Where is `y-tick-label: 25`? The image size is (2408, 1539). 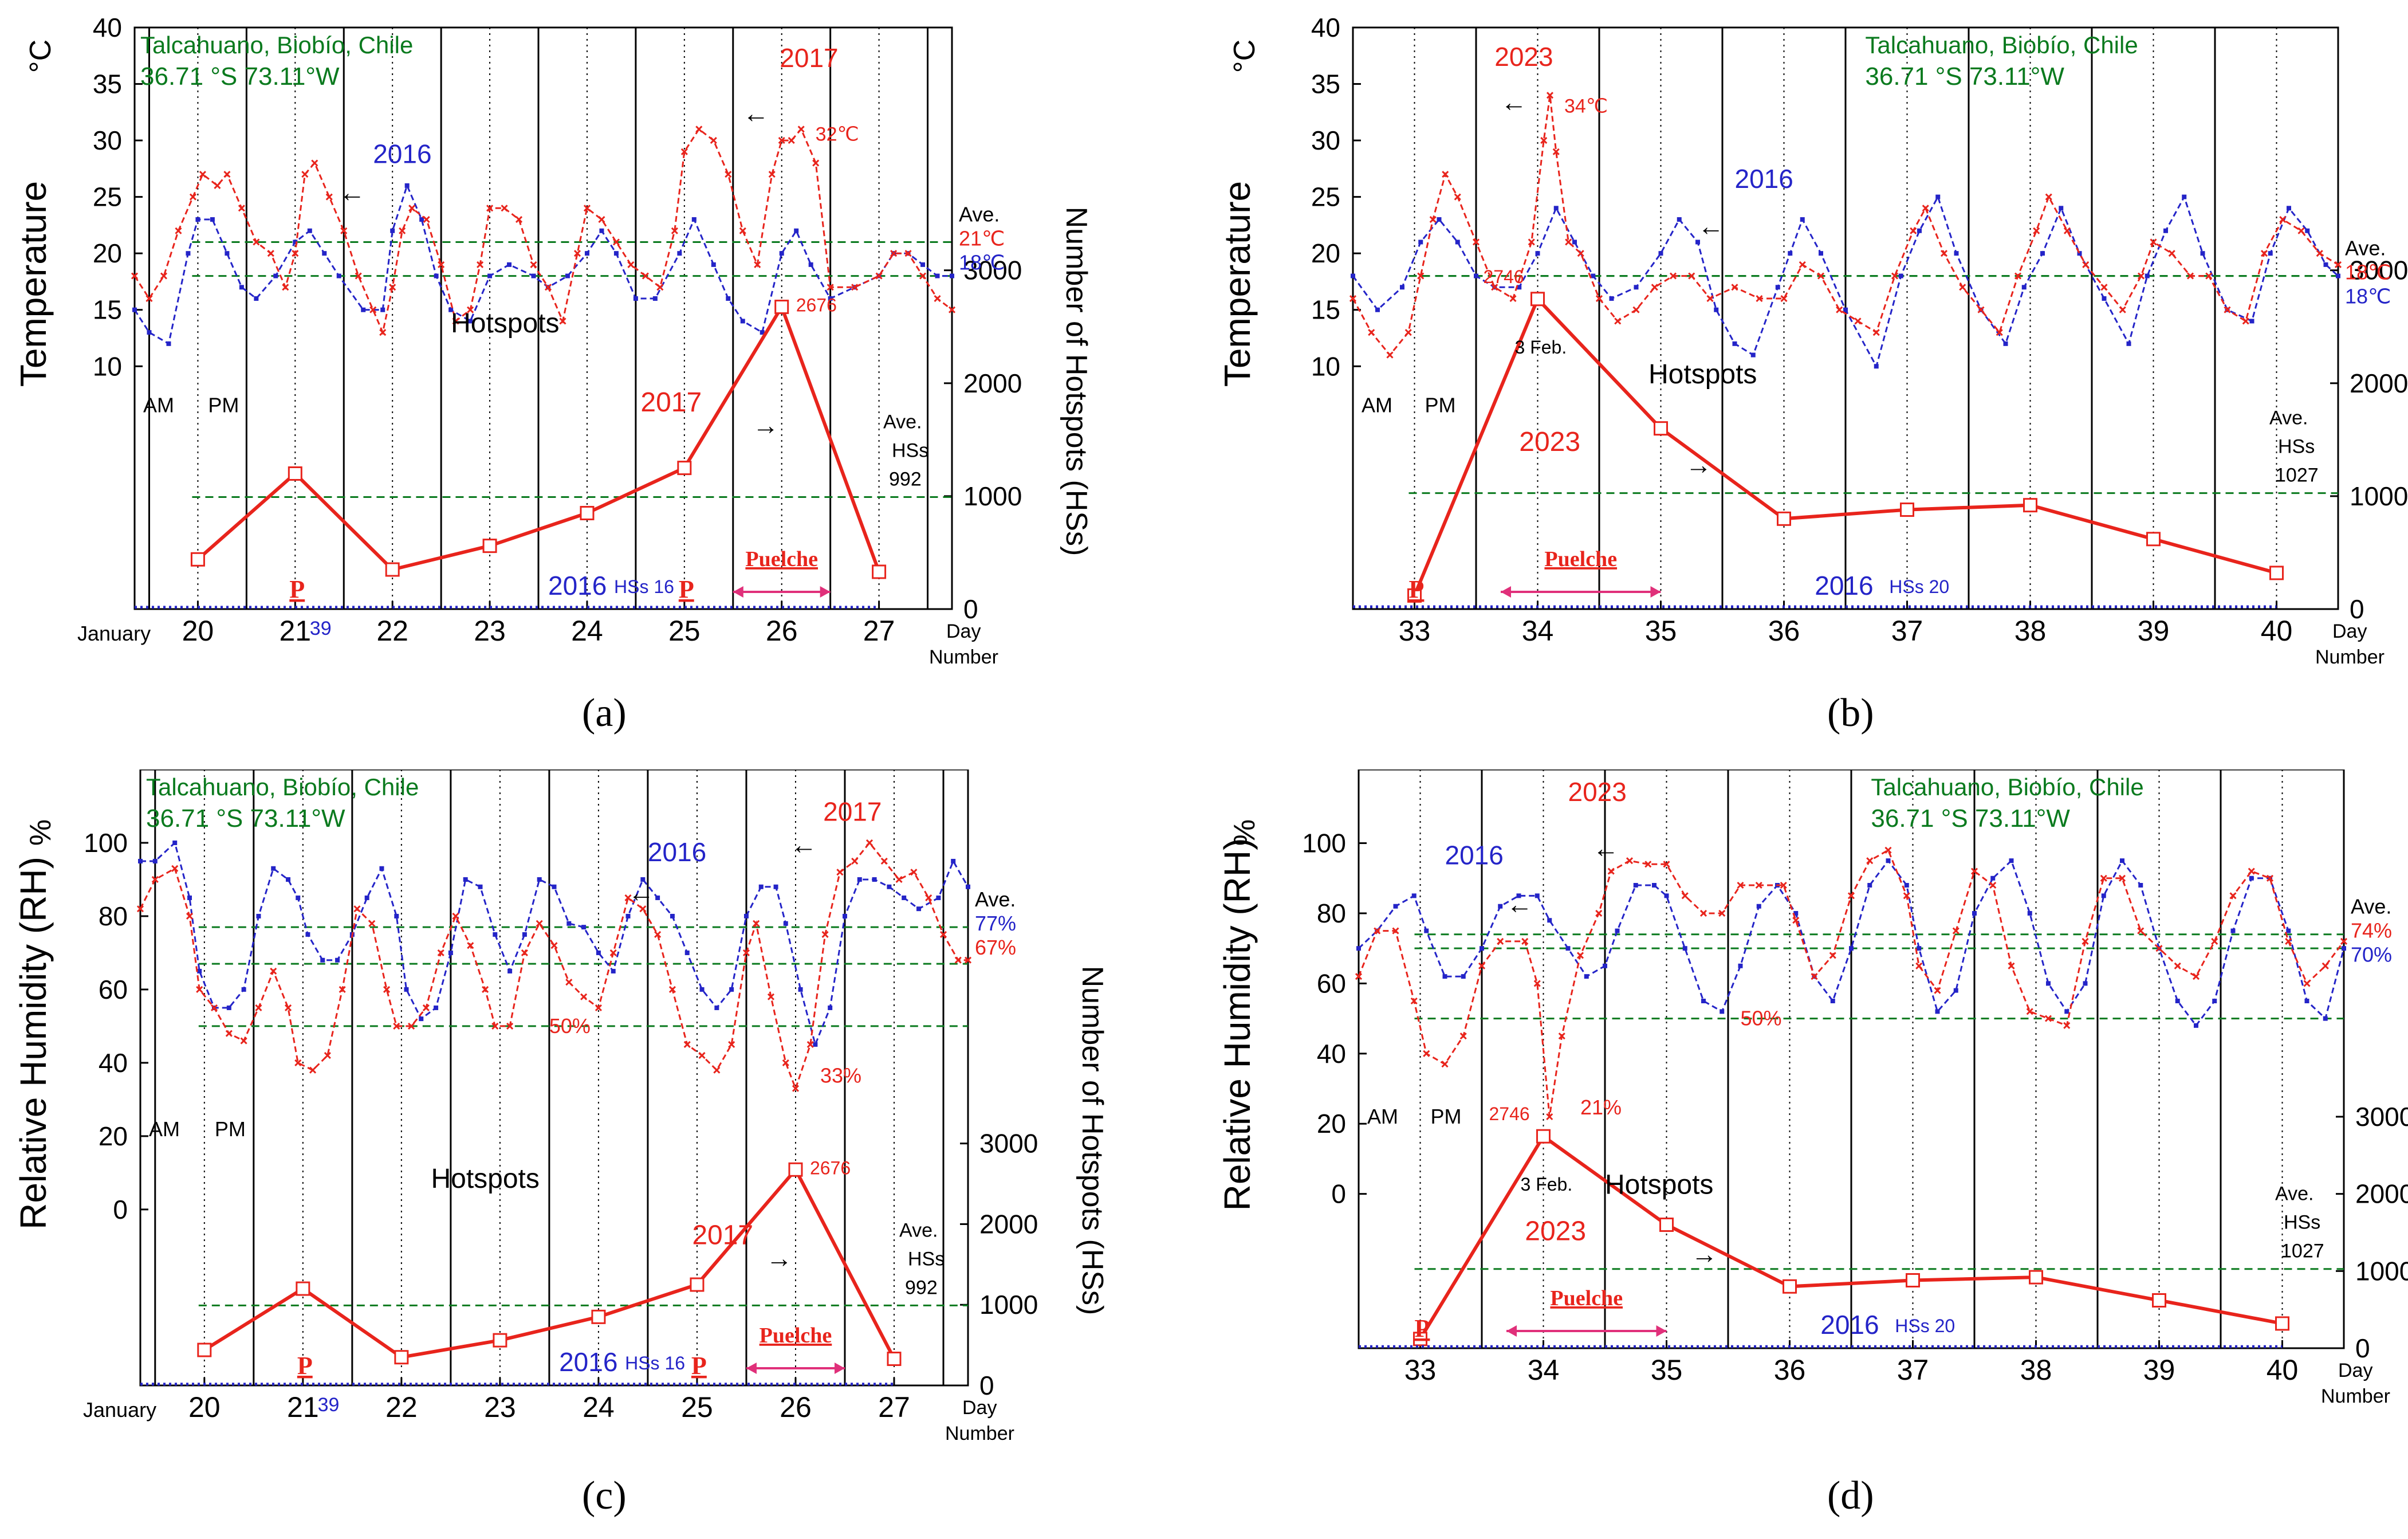 y-tick-label: 25 is located at coordinates (1326, 197).